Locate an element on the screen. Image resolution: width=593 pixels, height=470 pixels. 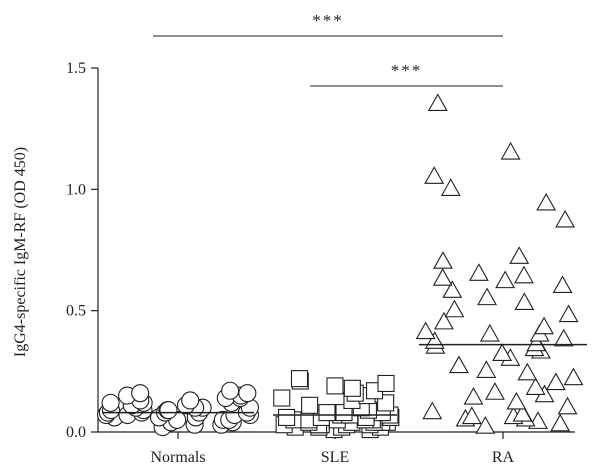
x-tick-label: RA is located at coordinates (503, 457).